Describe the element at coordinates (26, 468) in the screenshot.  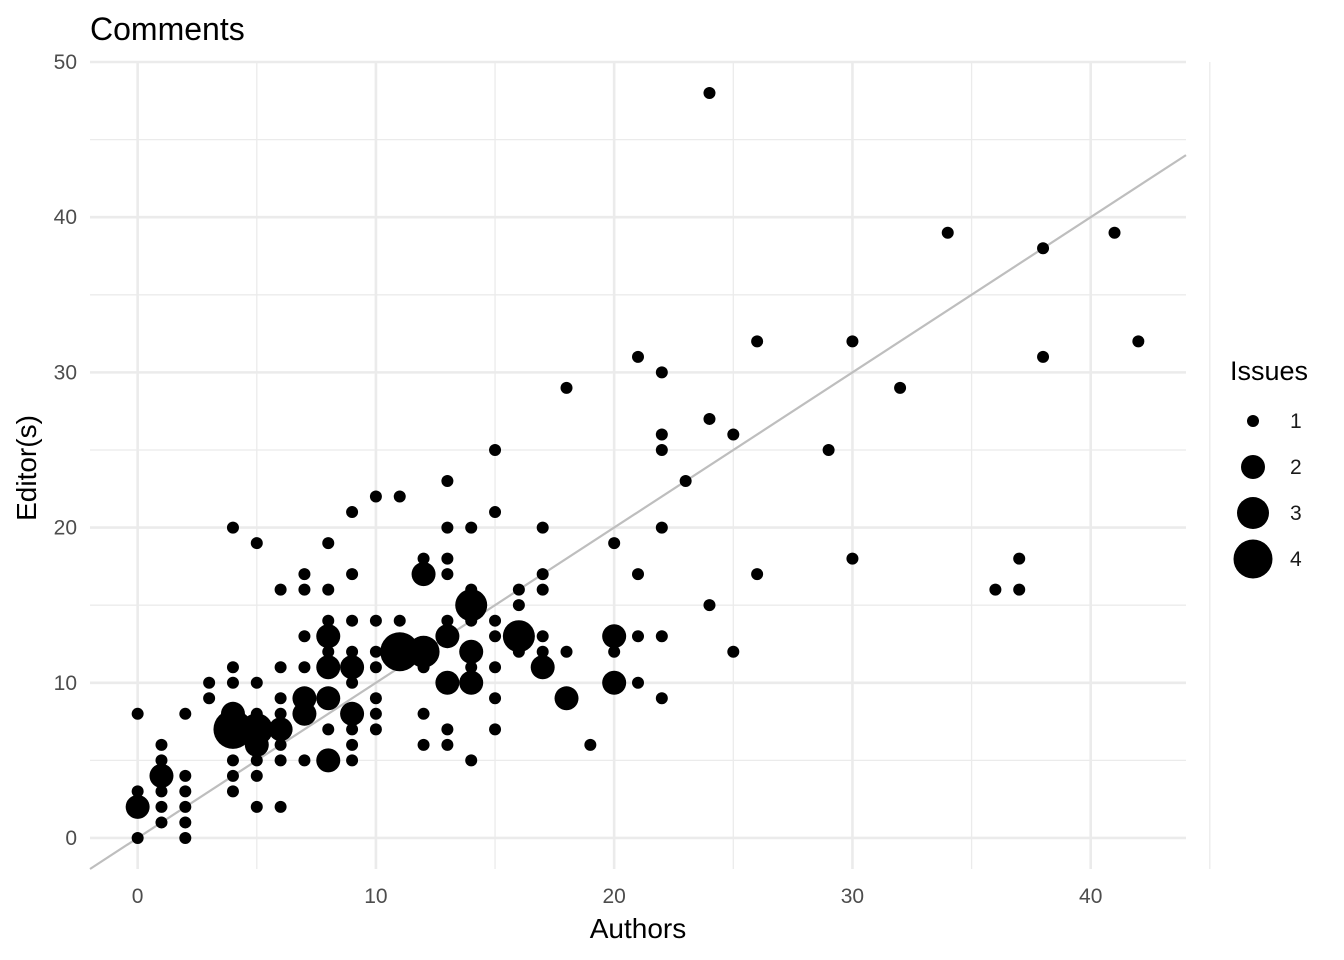
I see `y-axis-title: Editor(s)` at that location.